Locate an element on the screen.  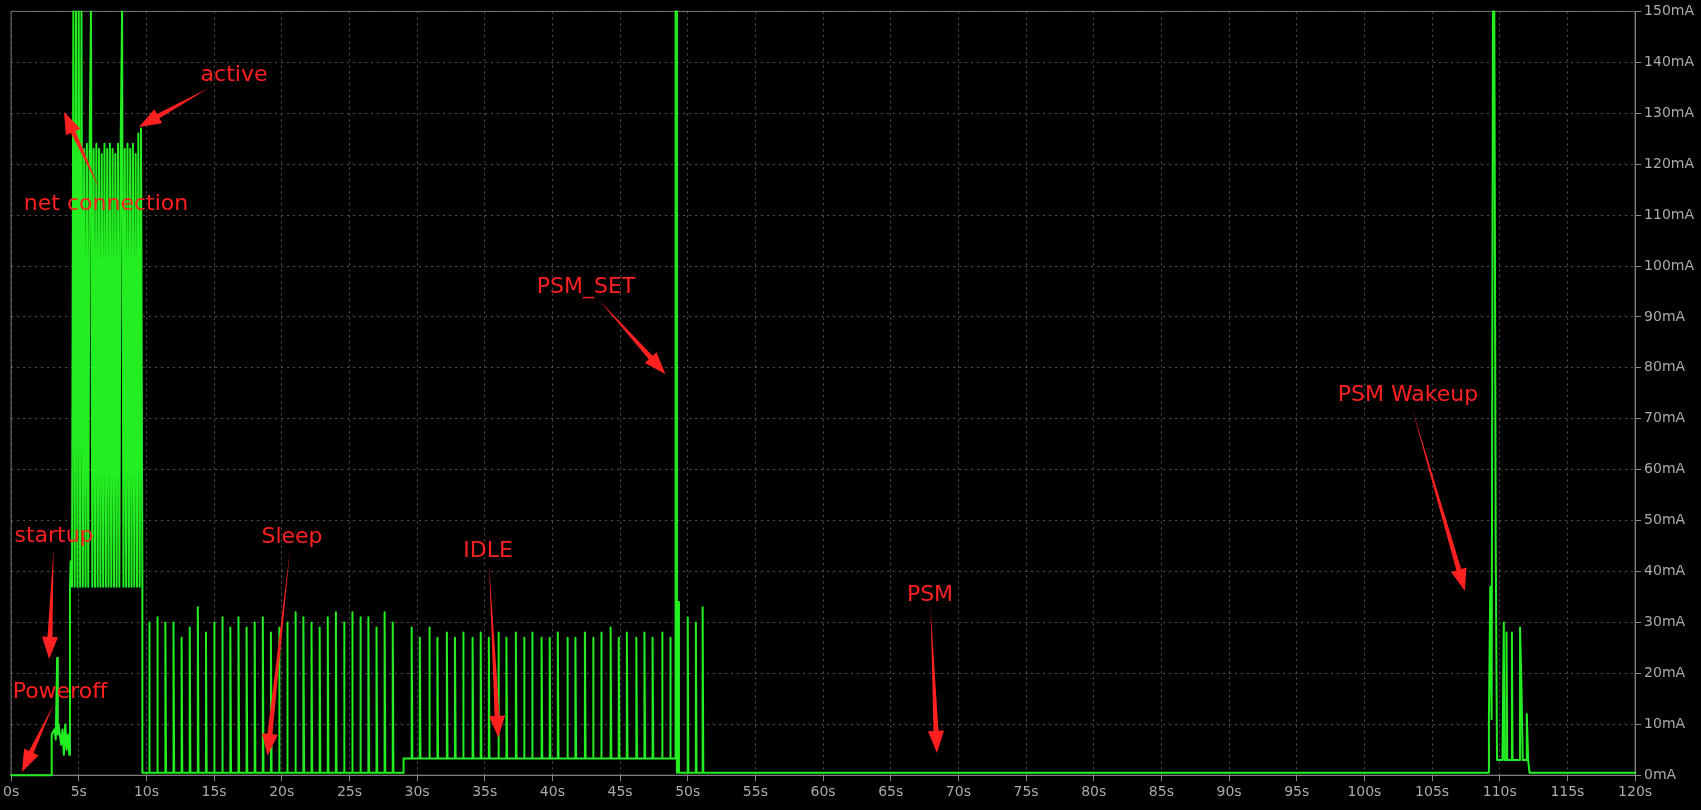
y-tick-label: 140mA is located at coordinates (1669, 60).